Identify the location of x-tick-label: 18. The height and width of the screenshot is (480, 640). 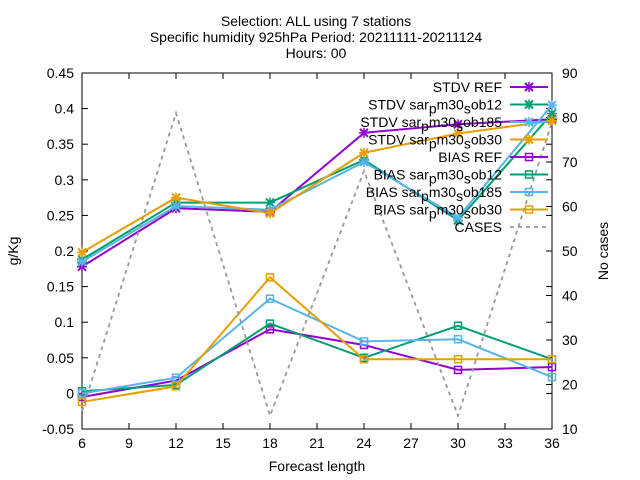
(270, 443).